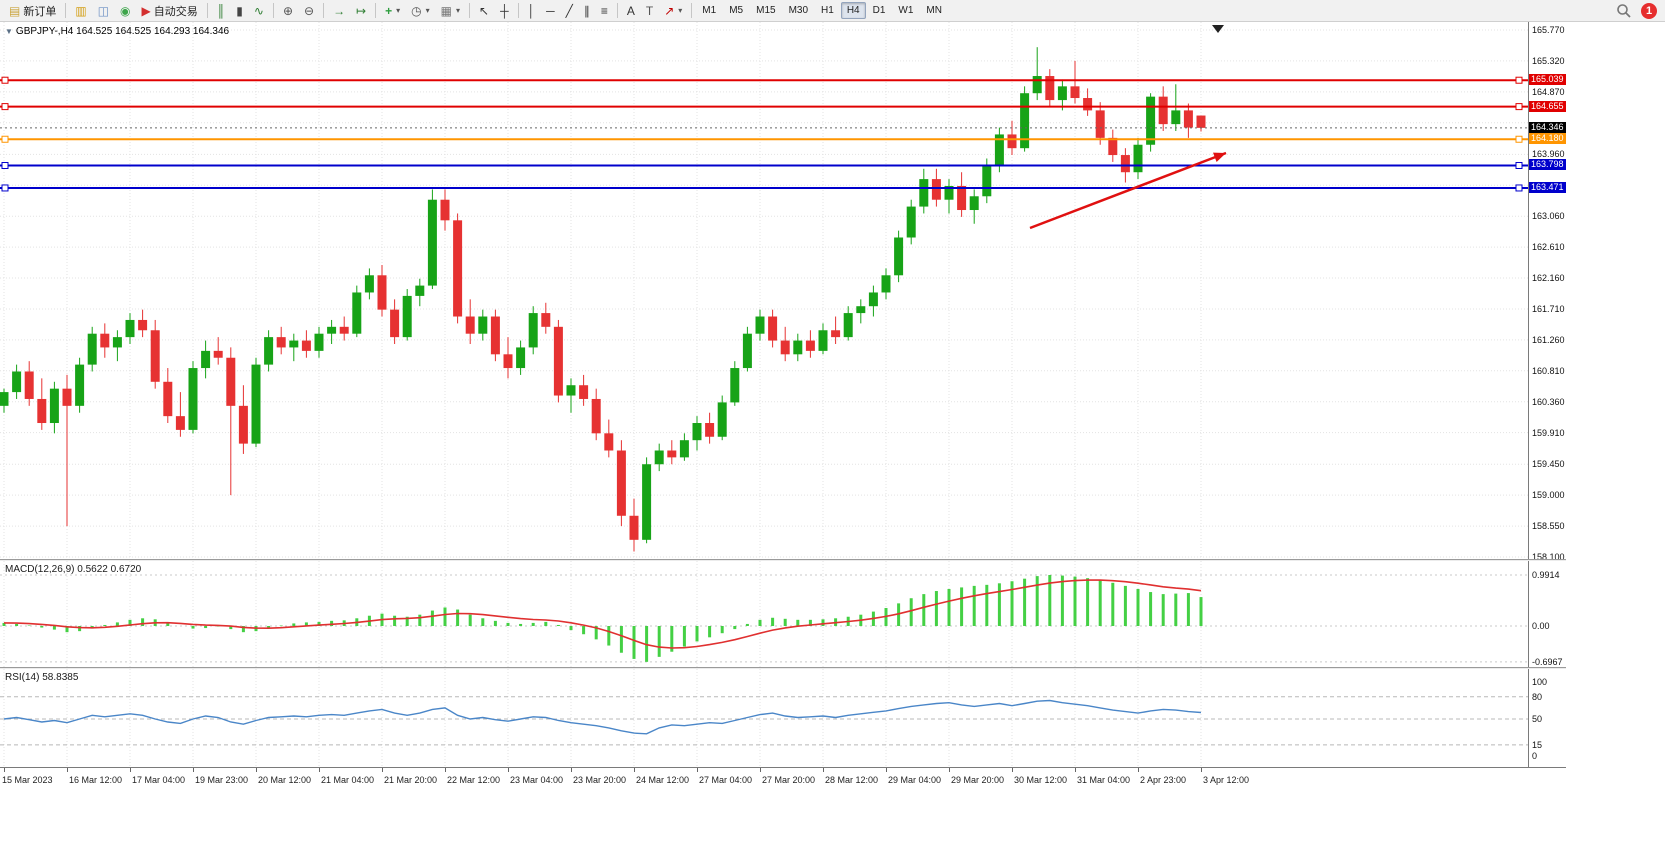  Describe the element at coordinates (934, 10) in the screenshot. I see `timeframe-mn-button: MN` at that location.